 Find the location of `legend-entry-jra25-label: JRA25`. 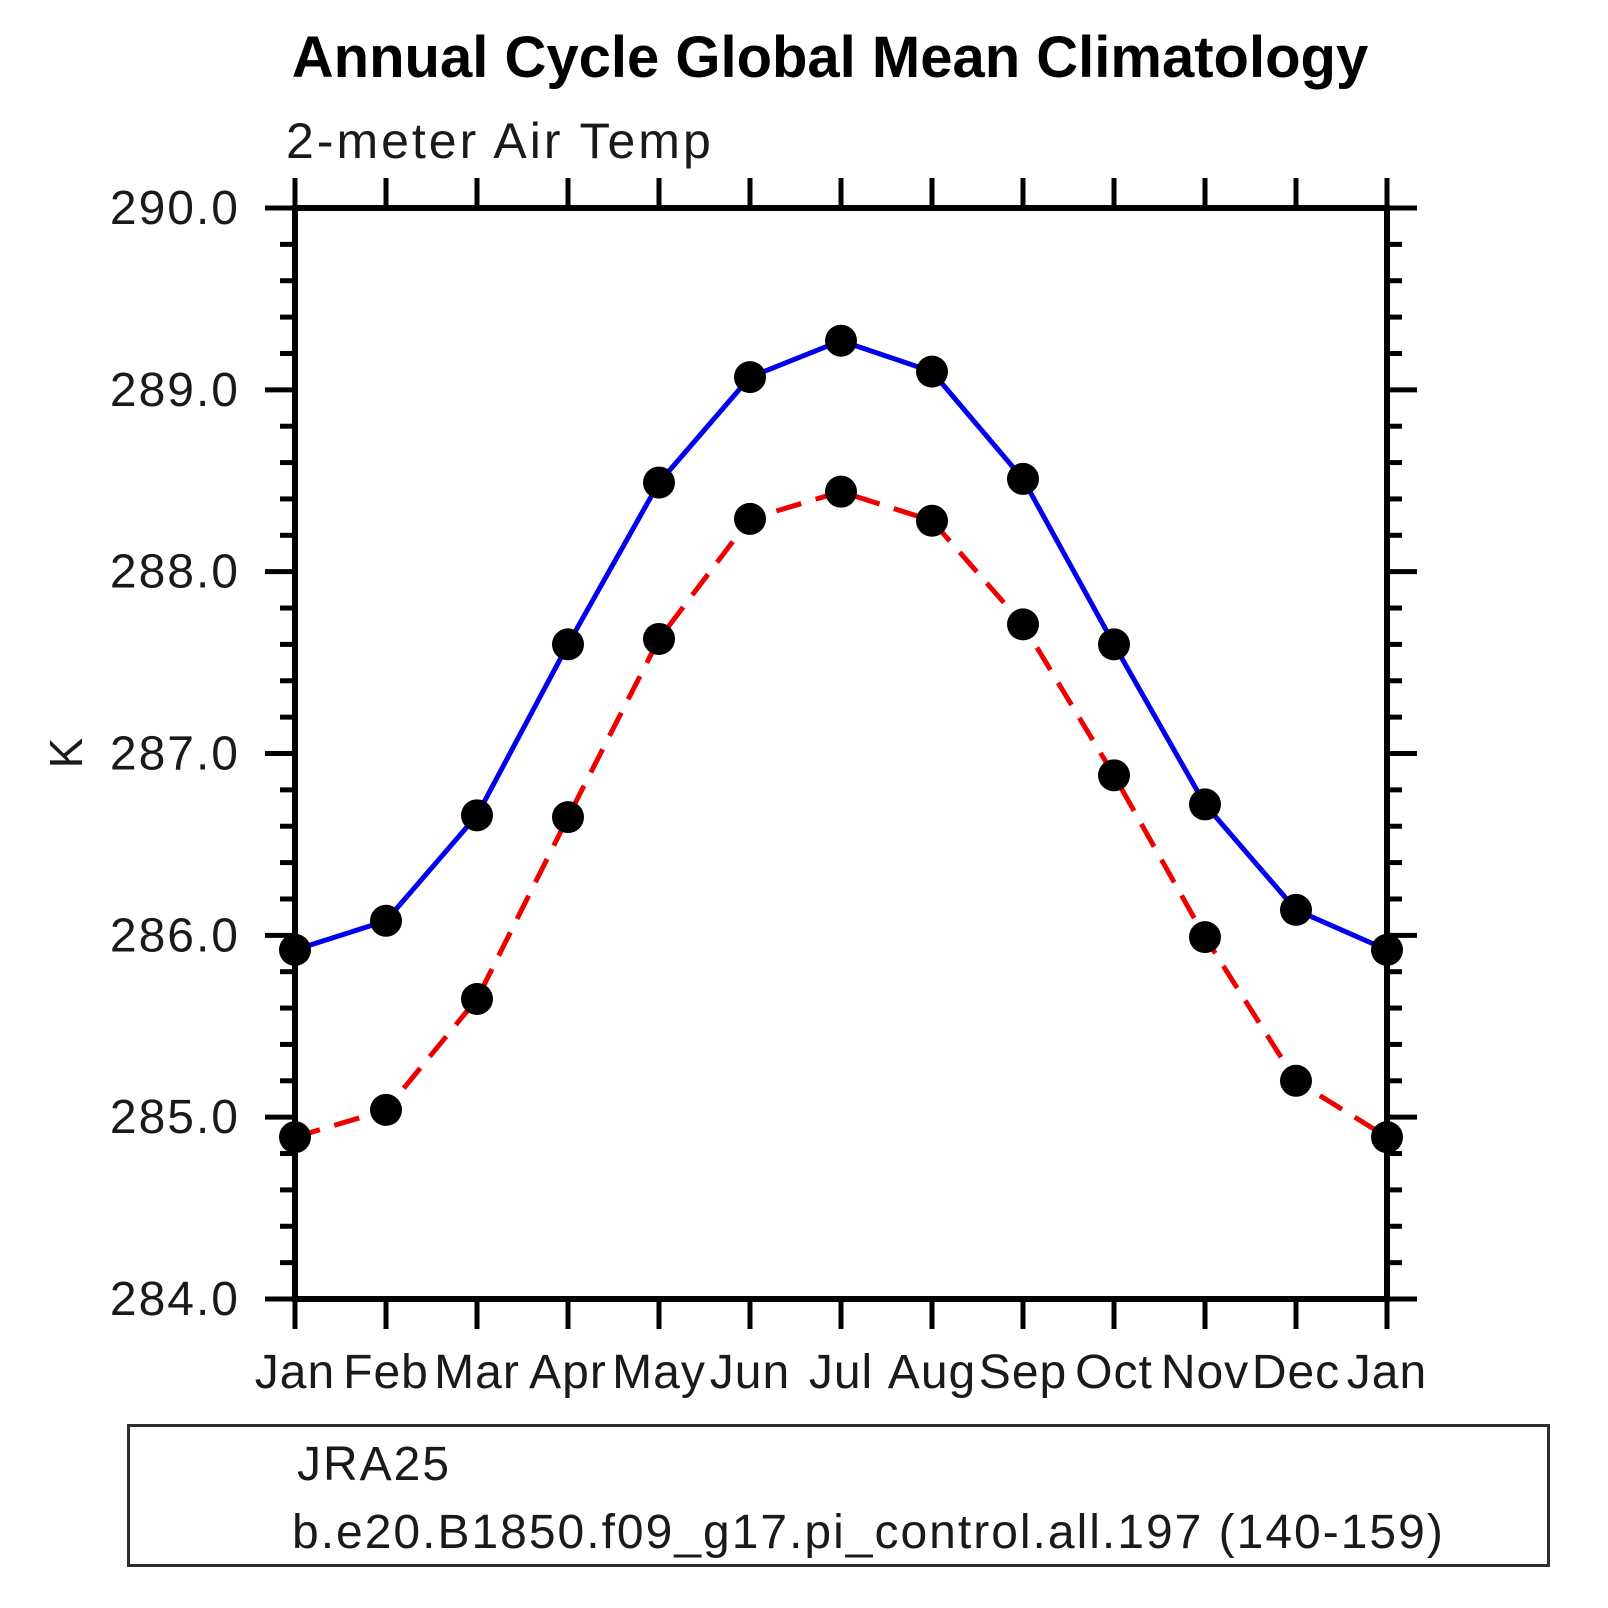

legend-entry-jra25-label: JRA25 is located at coordinates (374, 1464).